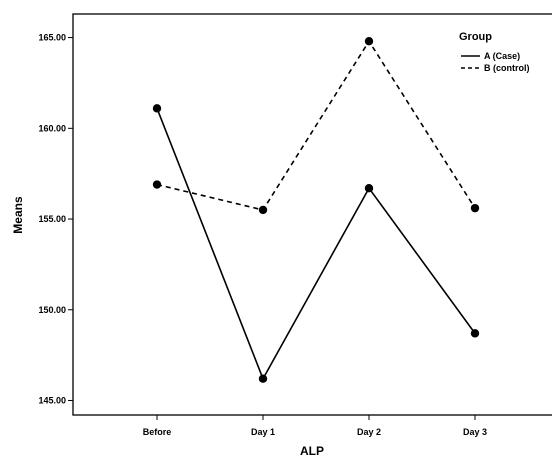  What do you see at coordinates (369, 432) in the screenshot?
I see `x-tick-label: Day 2` at bounding box center [369, 432].